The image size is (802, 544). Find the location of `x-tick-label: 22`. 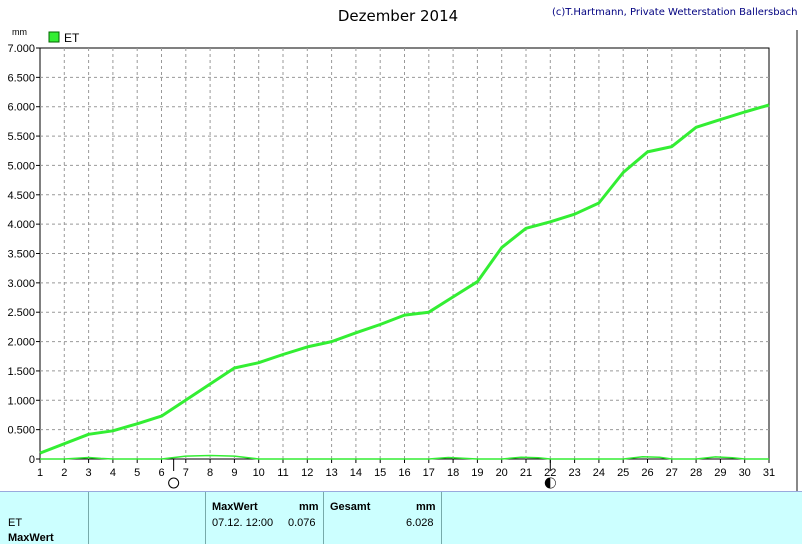

x-tick-label: 22 is located at coordinates (550, 473).